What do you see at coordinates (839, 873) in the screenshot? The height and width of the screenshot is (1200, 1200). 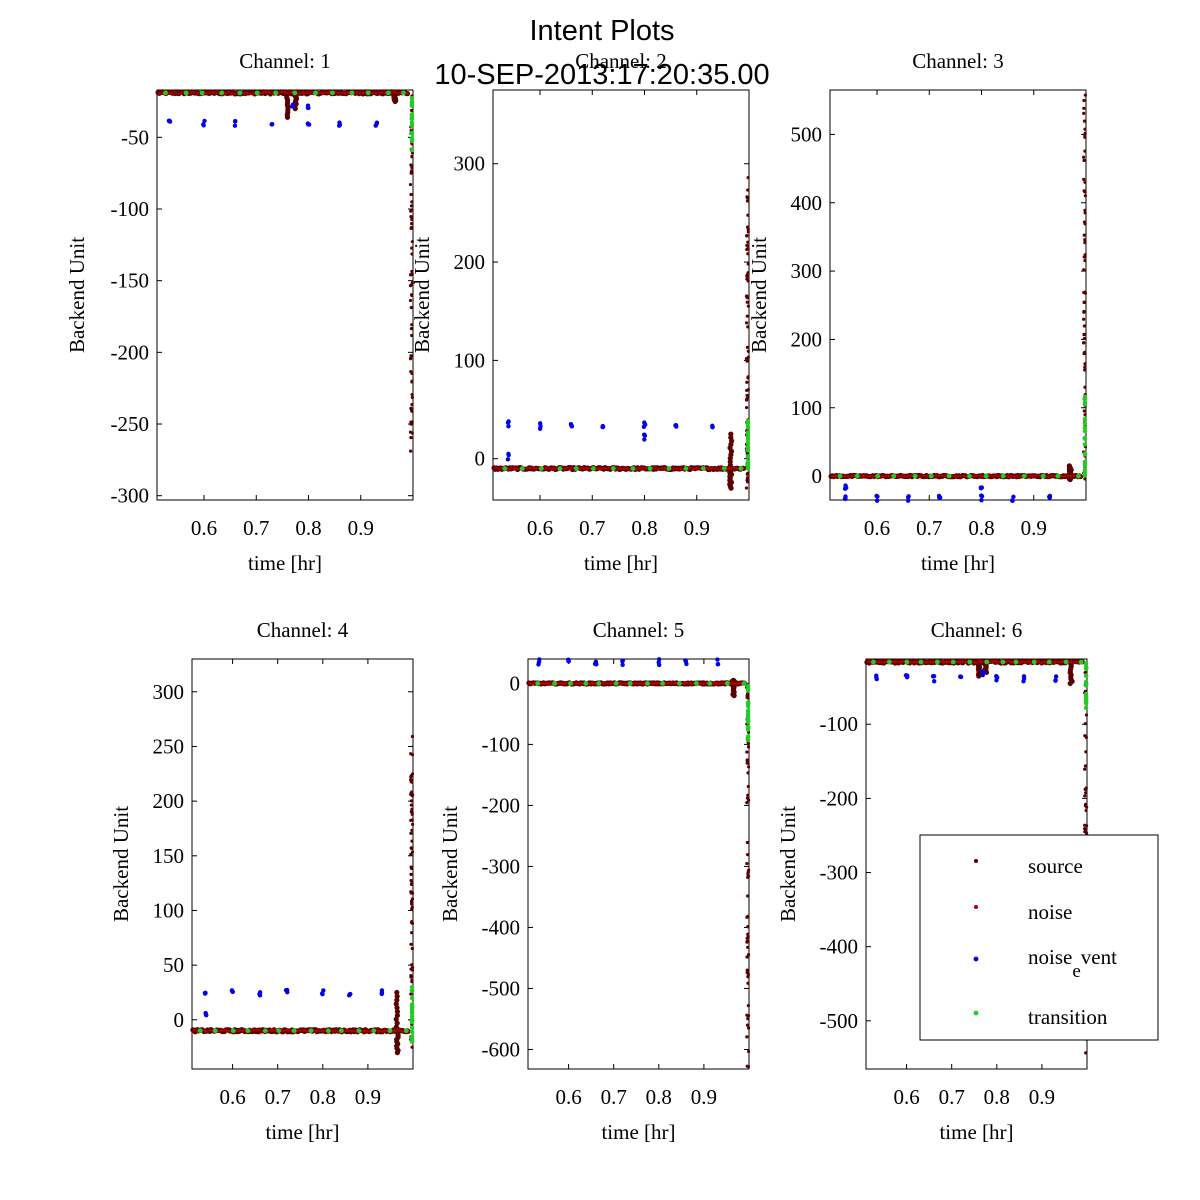 I see `y-tick-label: -300` at bounding box center [839, 873].